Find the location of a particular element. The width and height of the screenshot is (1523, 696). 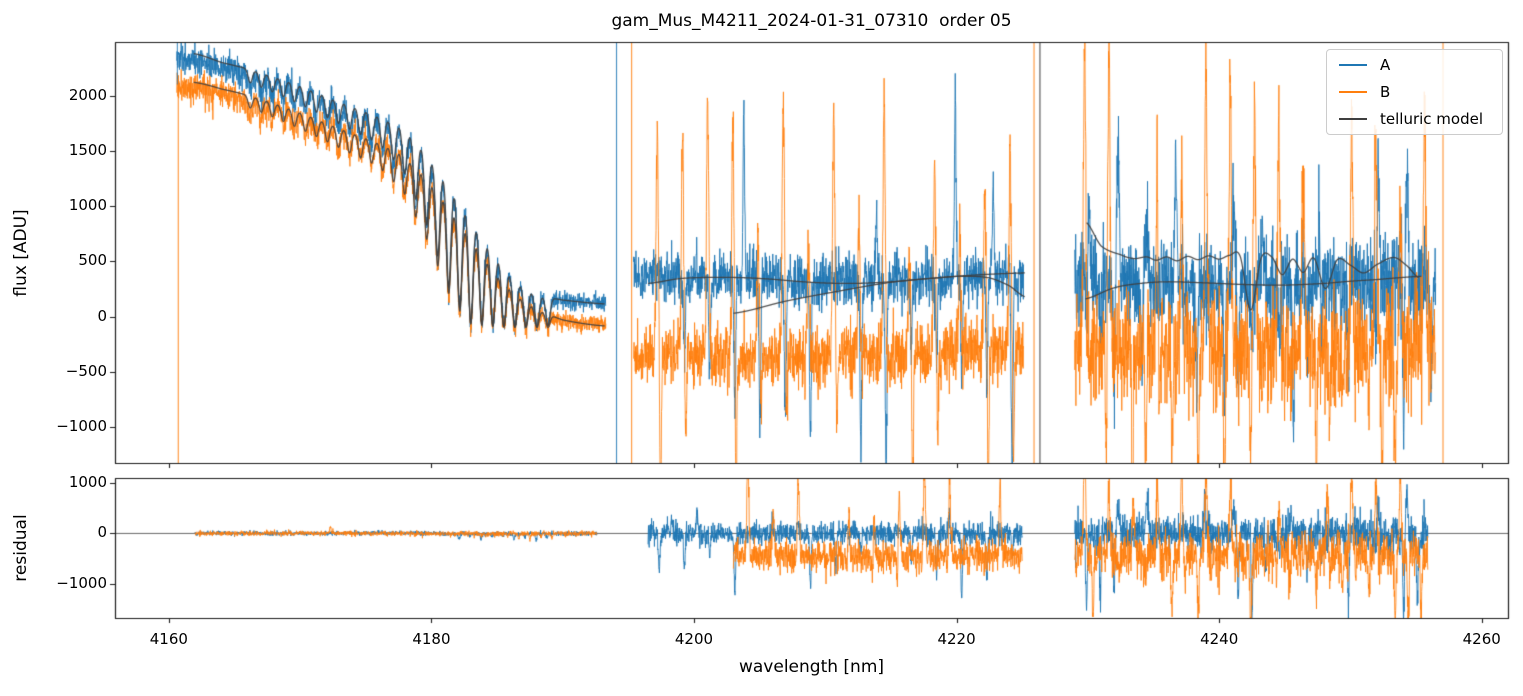

legend-label-b: B is located at coordinates (1385, 91).